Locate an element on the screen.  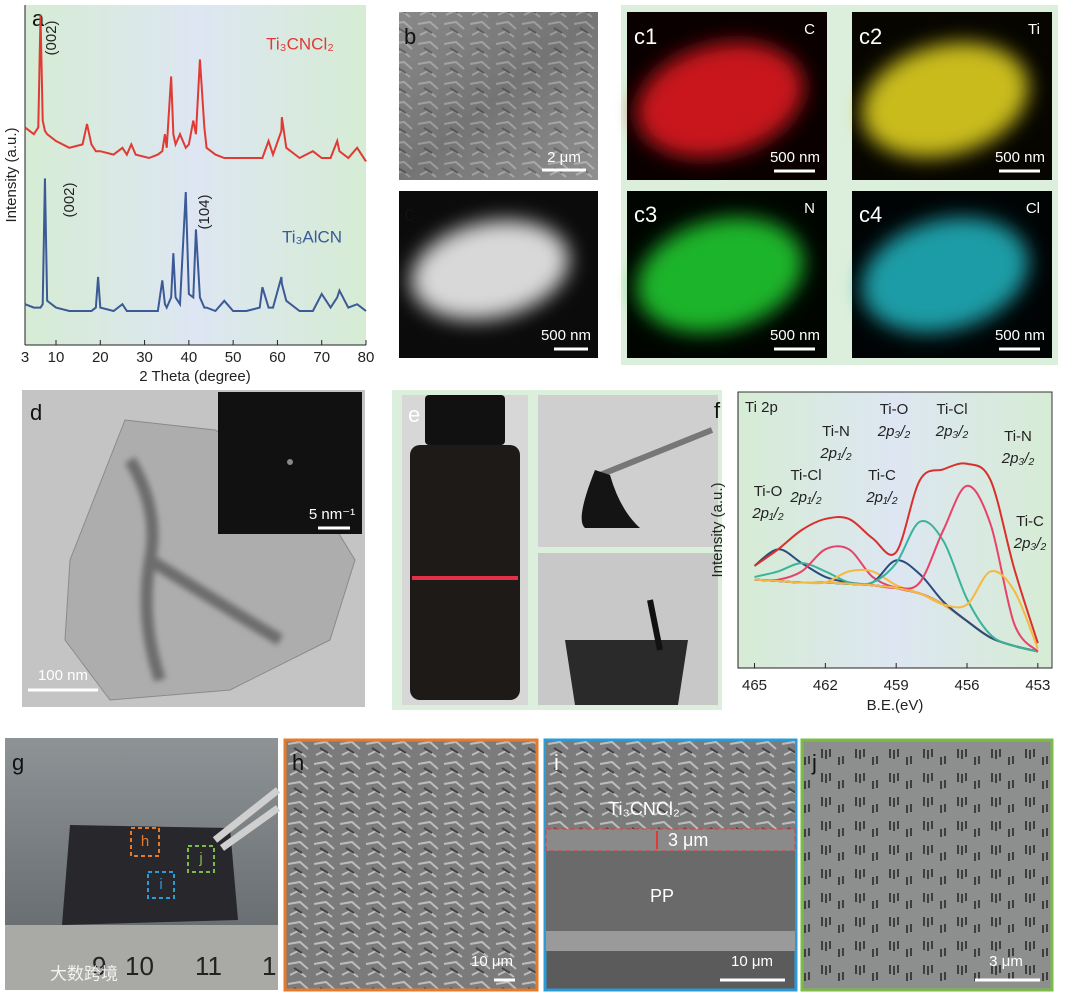
element-label: N is located at coordinates (809, 208).